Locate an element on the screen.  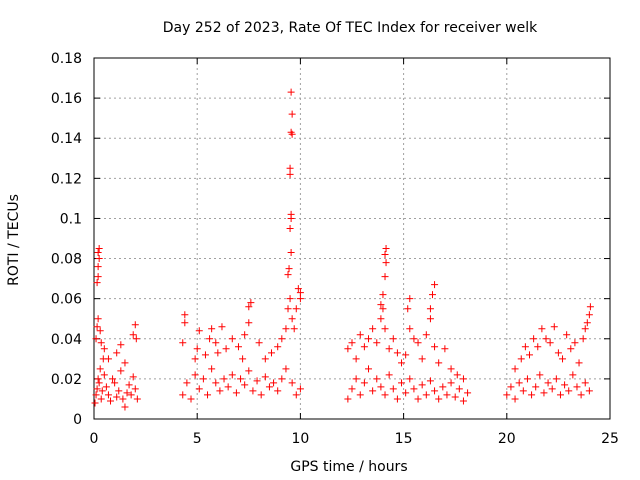
x-tick-label: 5 is located at coordinates (197, 439).